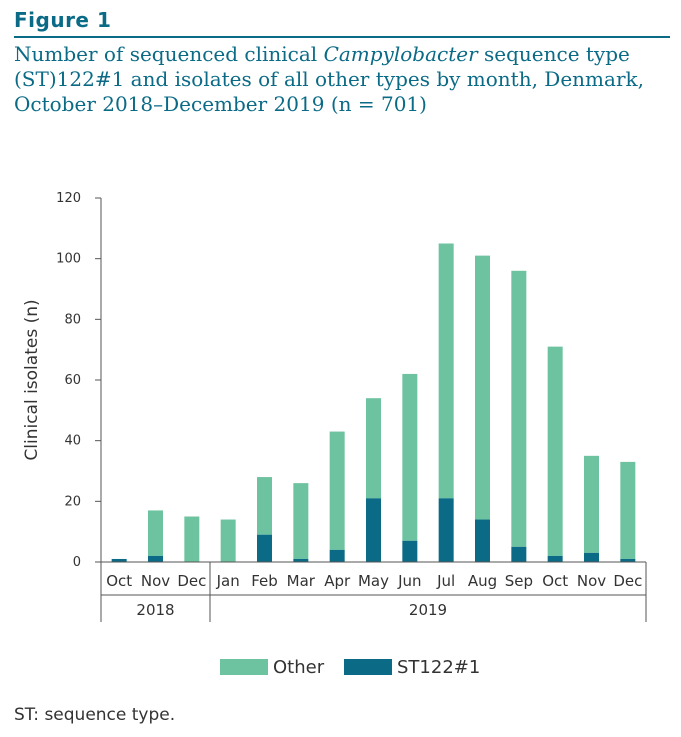 The height and width of the screenshot is (737, 681). What do you see at coordinates (155, 610) in the screenshot?
I see `x-group-label: 2018` at bounding box center [155, 610].